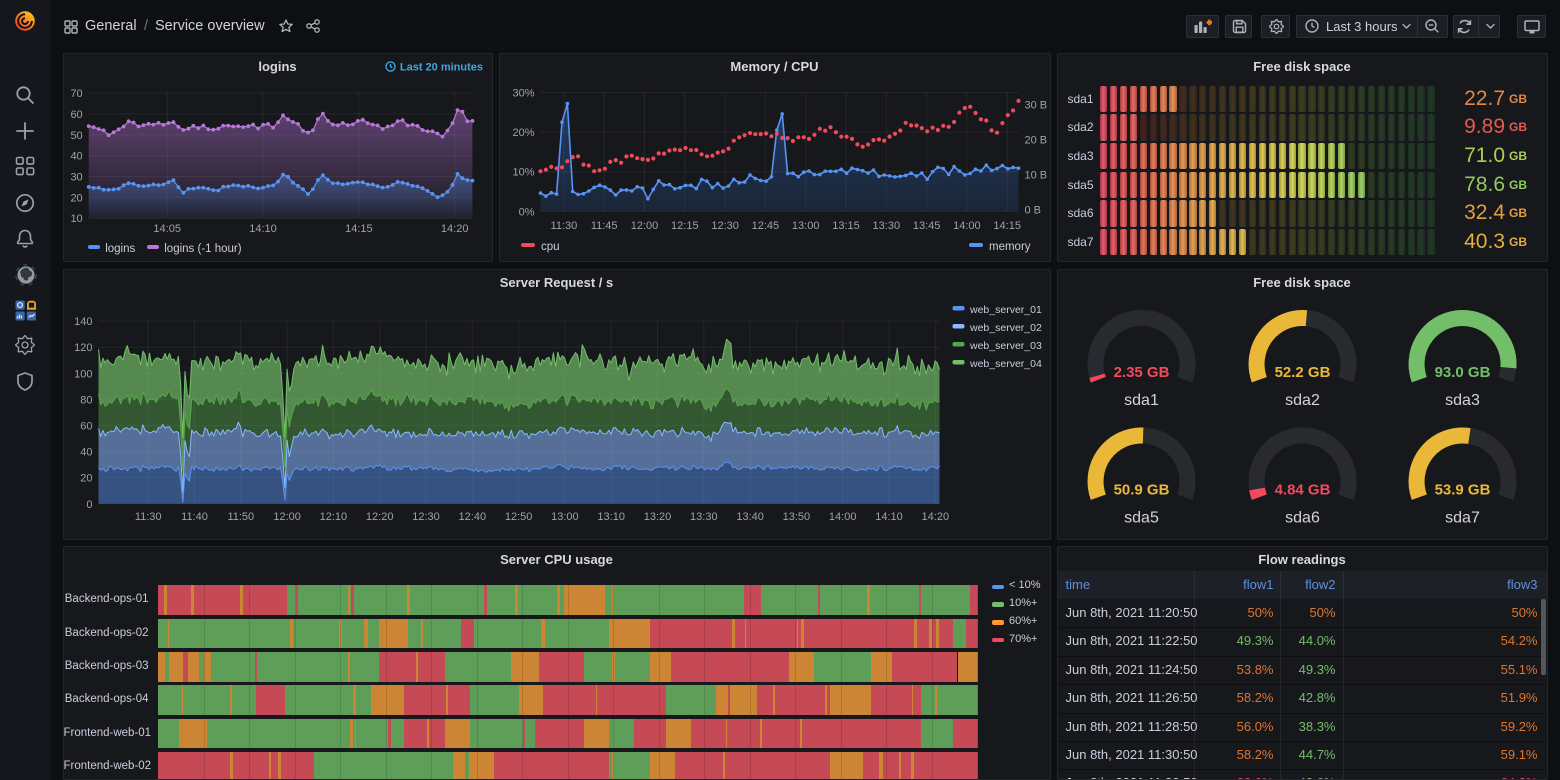 The image size is (1560, 780). What do you see at coordinates (926, 226) in the screenshot?
I see `svg-text: 13:45` at bounding box center [926, 226].